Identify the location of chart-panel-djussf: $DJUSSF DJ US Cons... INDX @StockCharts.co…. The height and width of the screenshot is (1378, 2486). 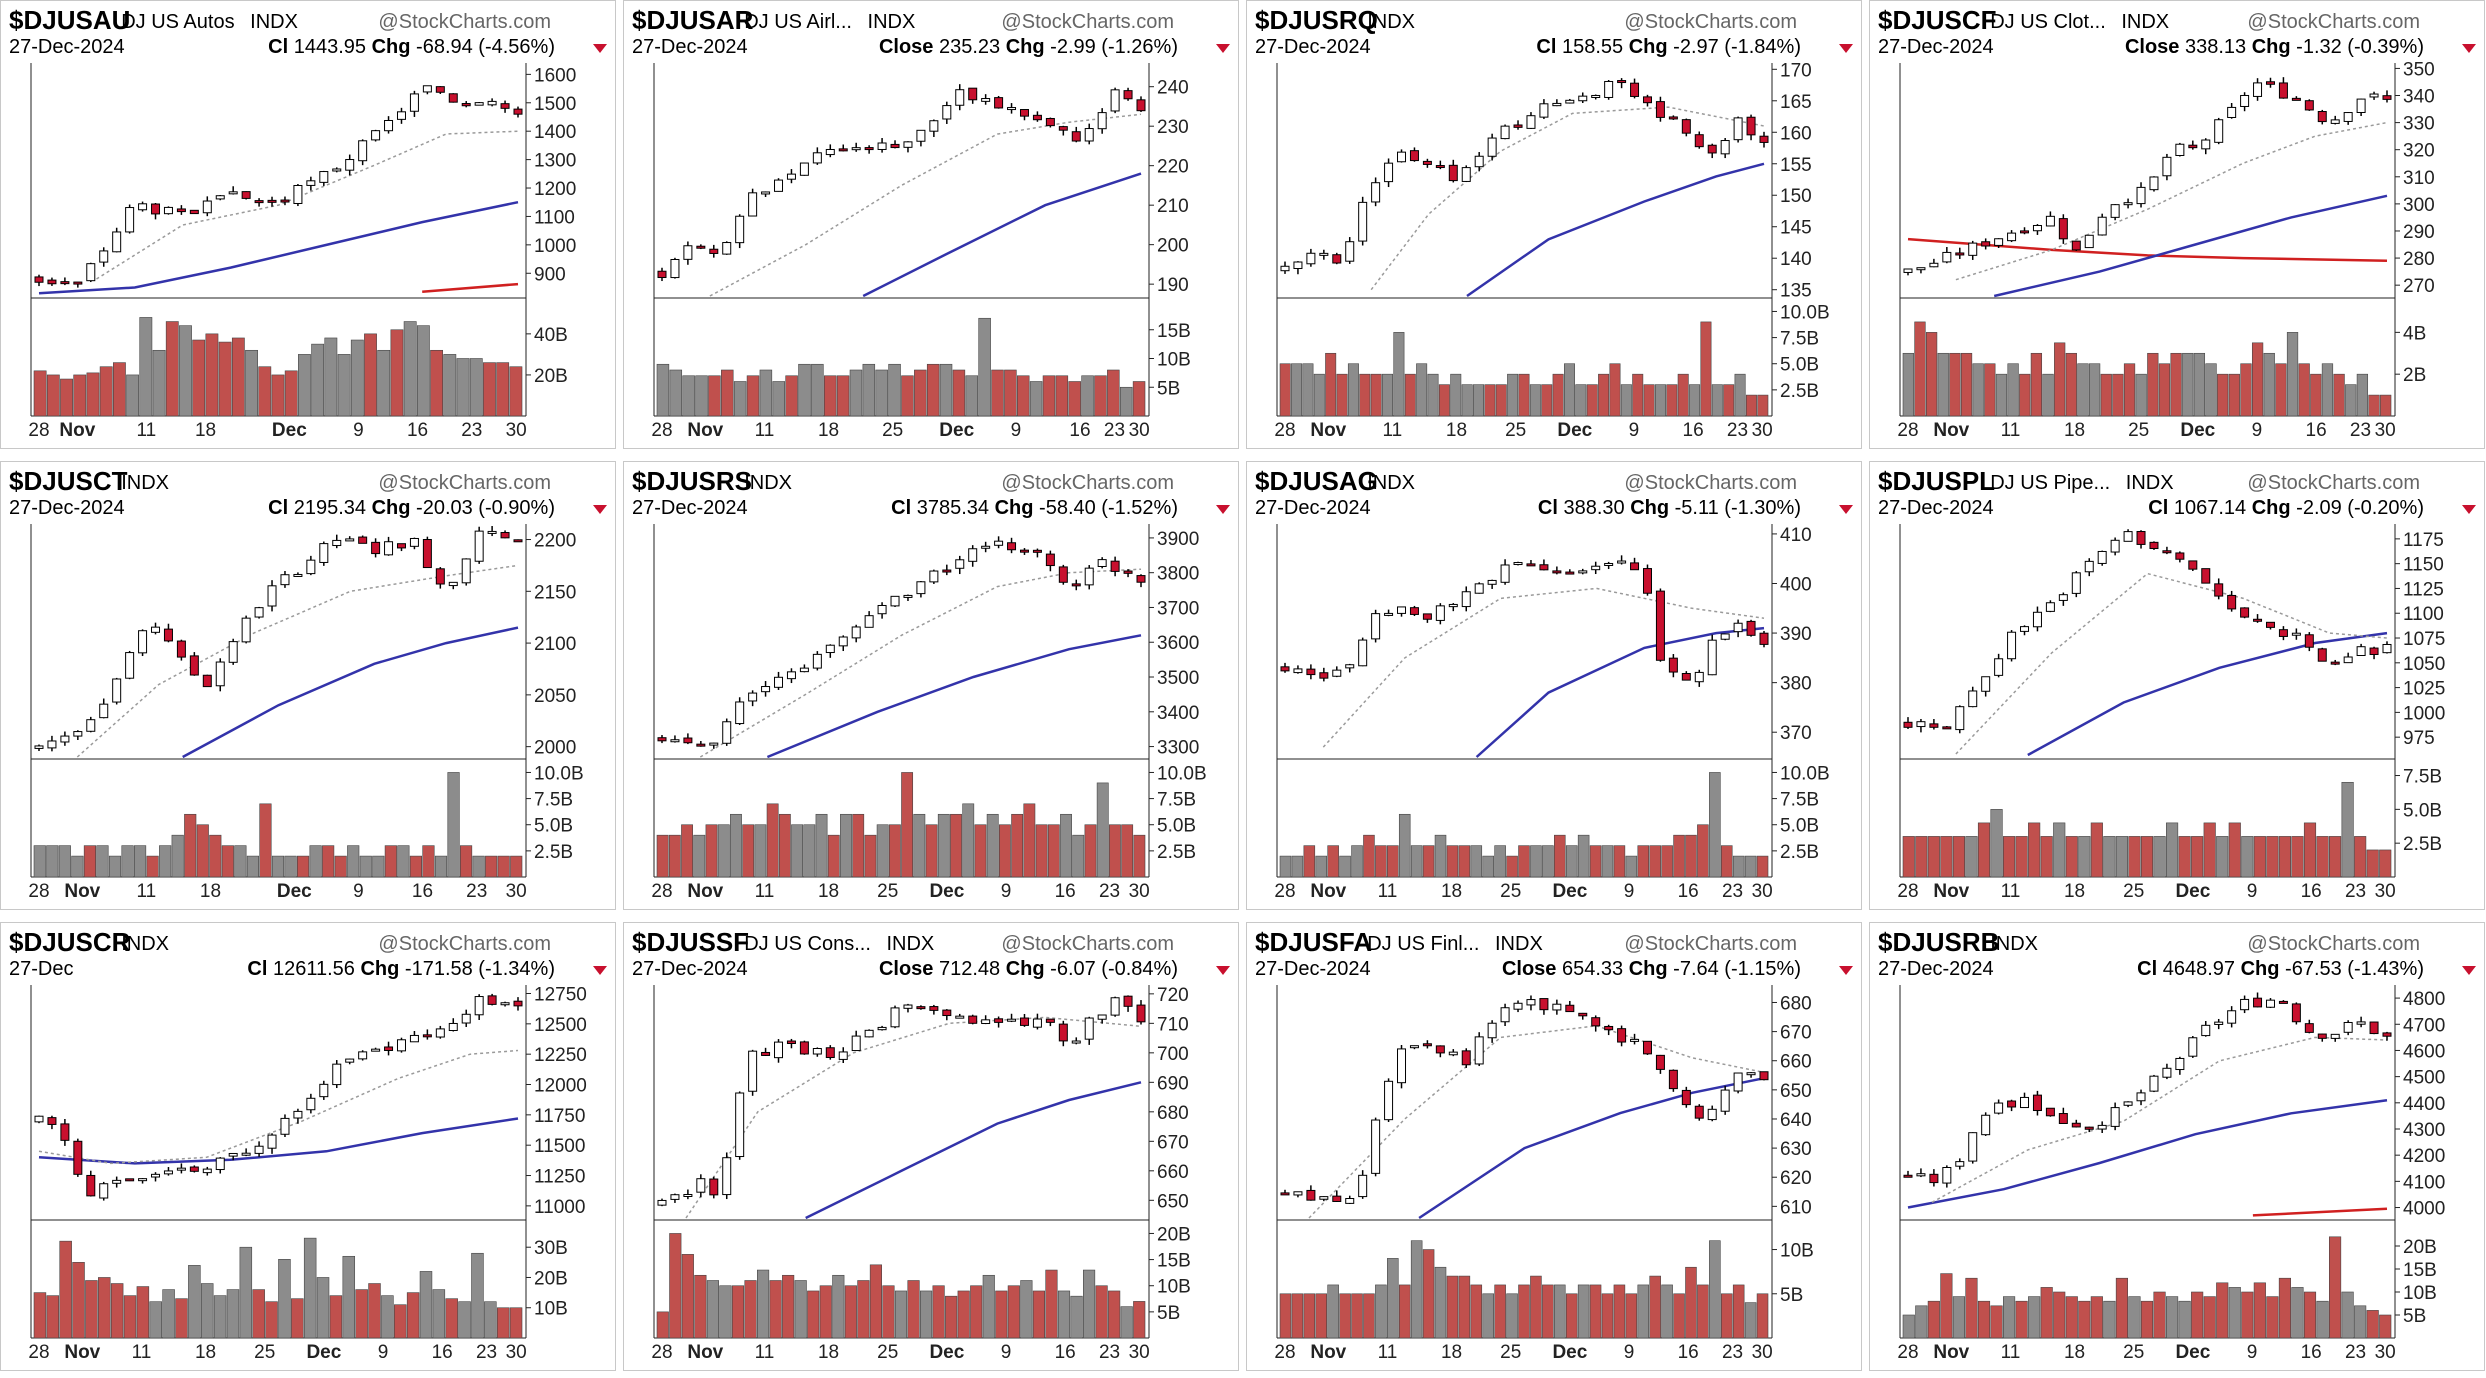
(931, 1146).